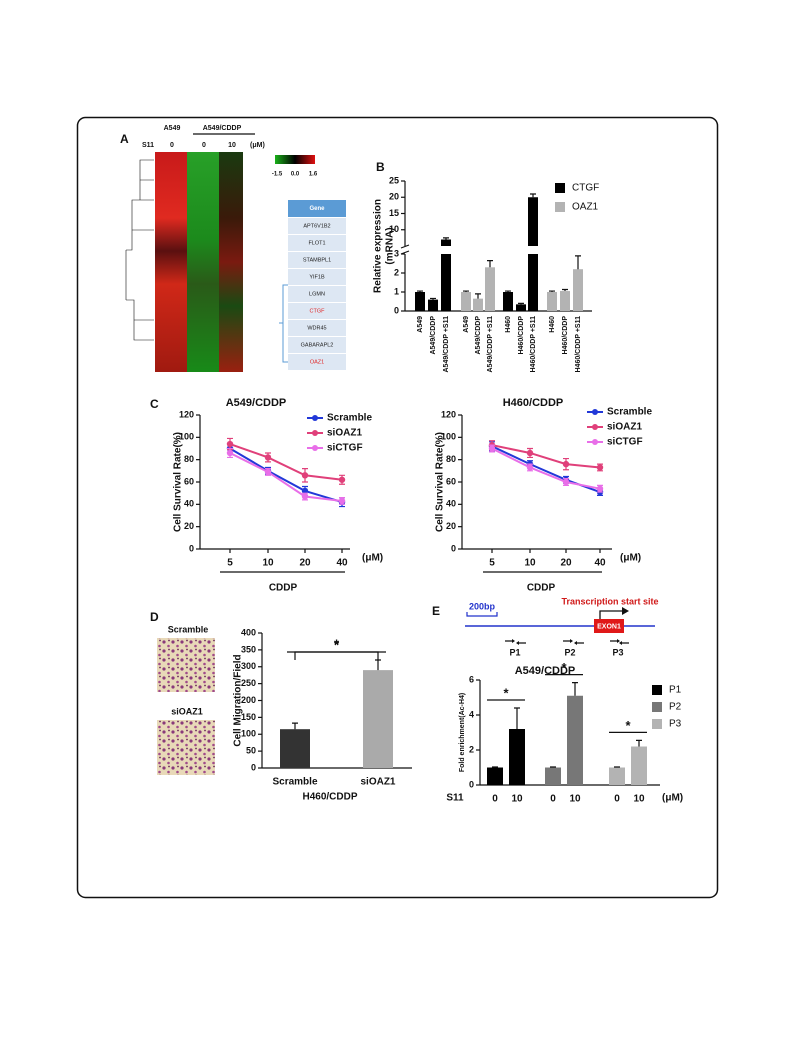  I want to click on y-tick-label: 400, so click(248, 632).